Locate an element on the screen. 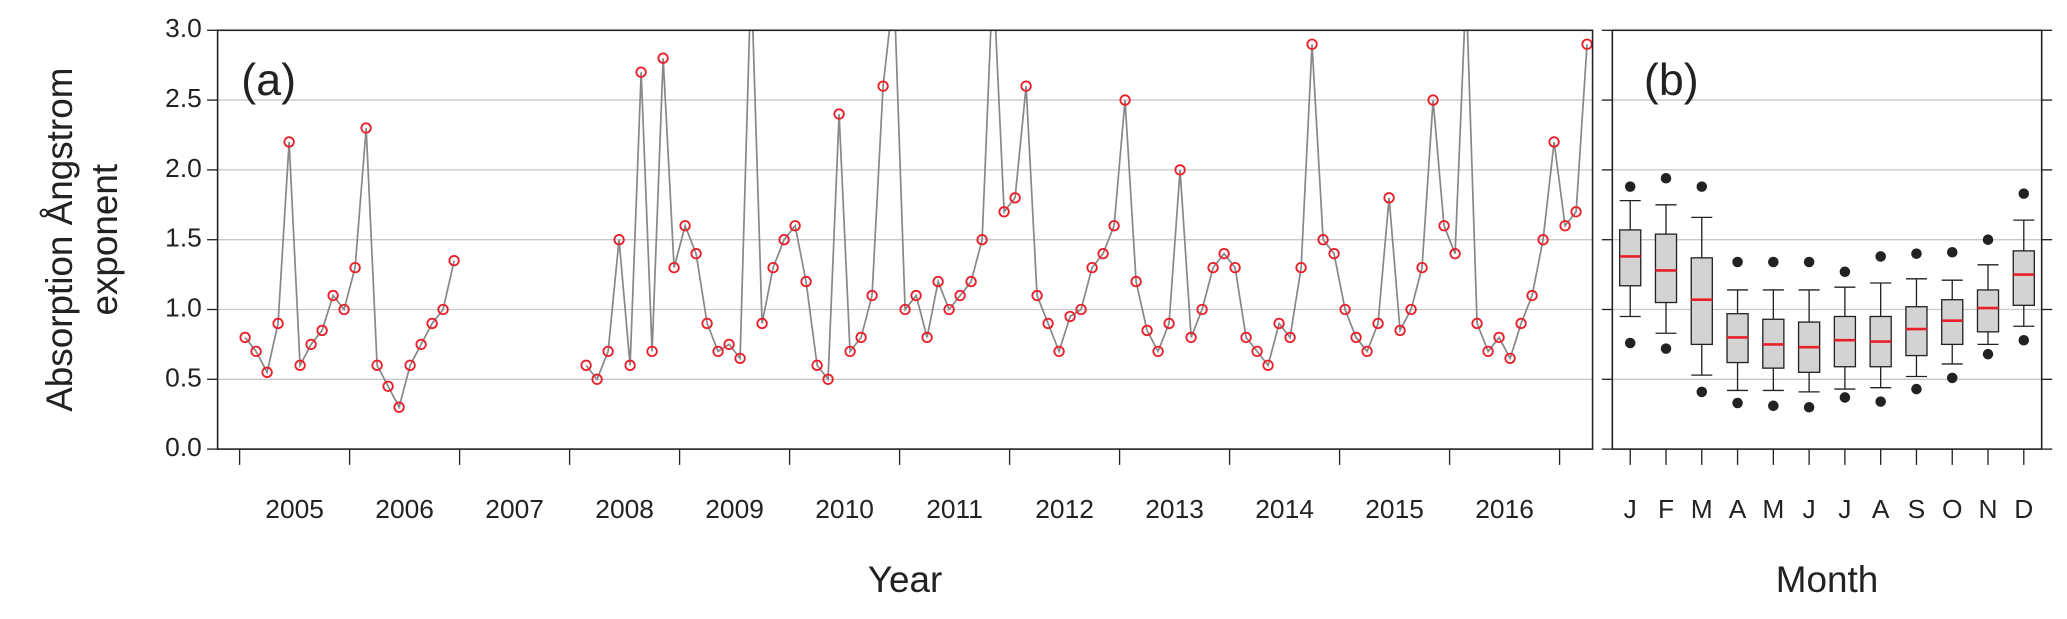 The image size is (2067, 619). x-tick-label: 2012 is located at coordinates (1064, 509).